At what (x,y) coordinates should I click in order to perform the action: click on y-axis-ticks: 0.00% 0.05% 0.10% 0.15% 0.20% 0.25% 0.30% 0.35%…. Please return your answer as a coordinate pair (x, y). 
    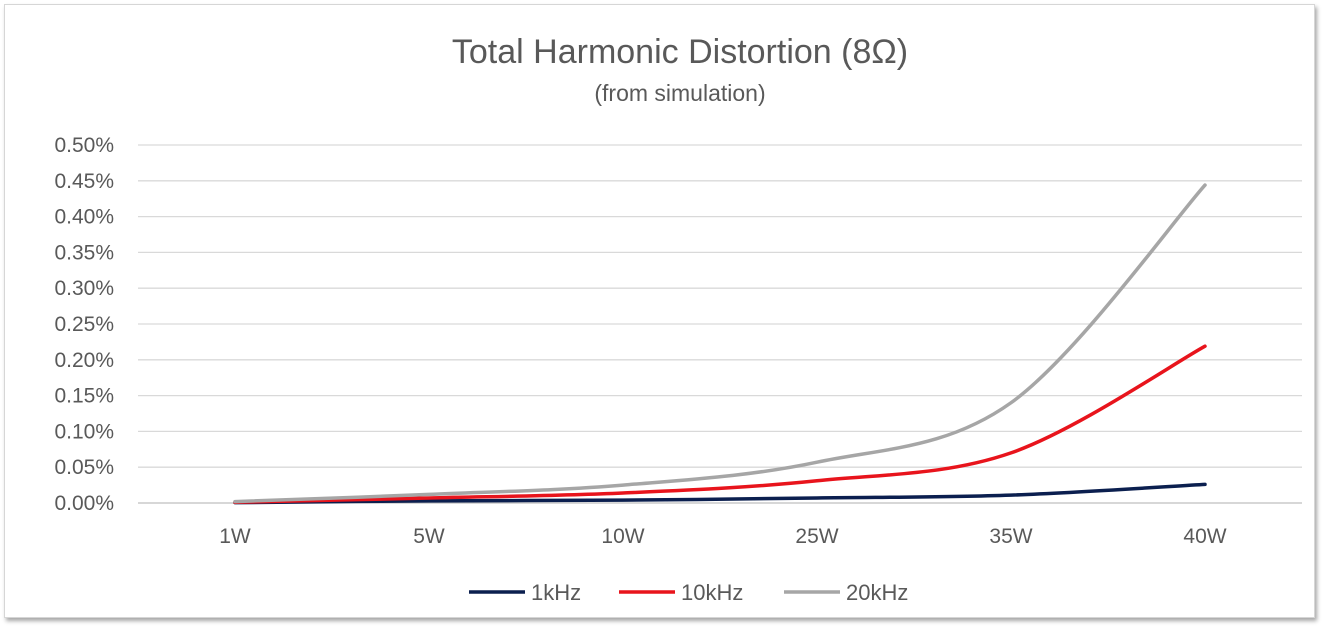
    Looking at the image, I should click on (84, 324).